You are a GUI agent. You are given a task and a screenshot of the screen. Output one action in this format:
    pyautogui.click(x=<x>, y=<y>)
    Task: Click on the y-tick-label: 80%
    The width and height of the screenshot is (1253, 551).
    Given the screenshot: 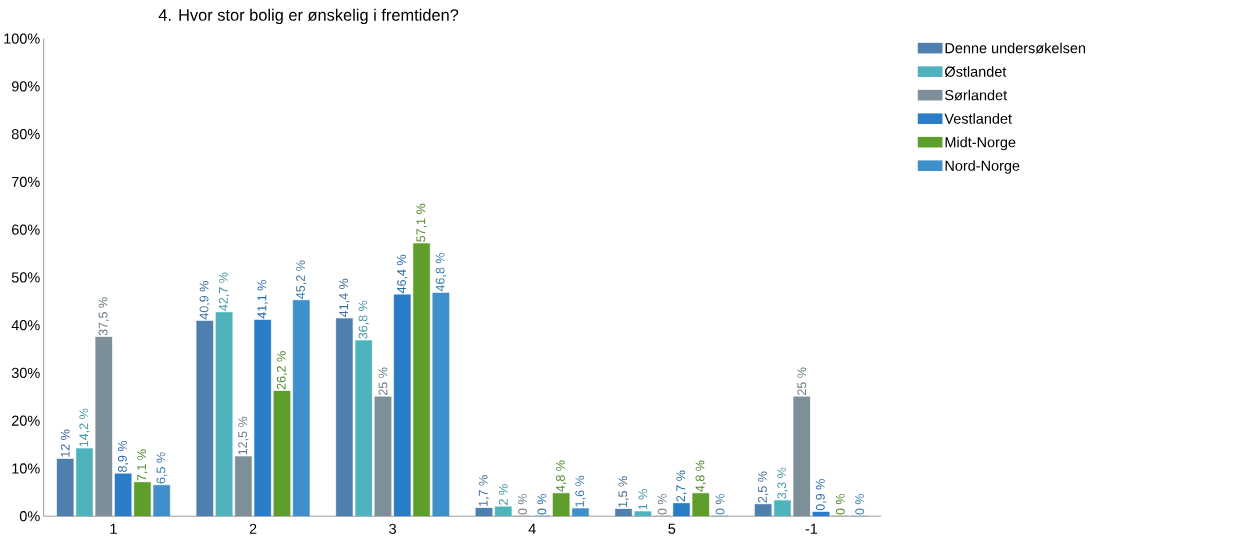 What is the action you would take?
    pyautogui.click(x=25, y=134)
    